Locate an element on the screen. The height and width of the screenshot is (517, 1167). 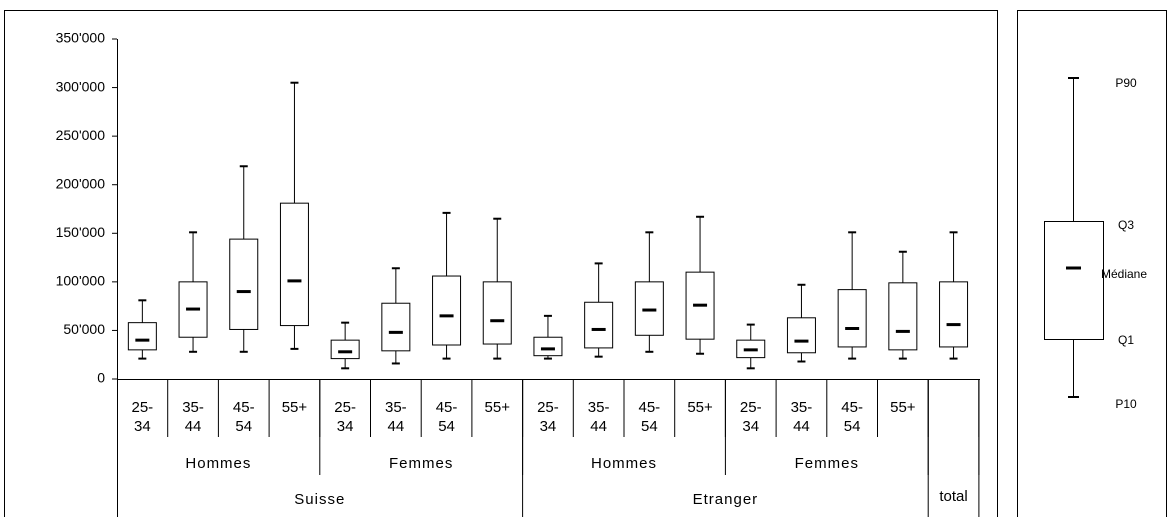
legend-label: Médiane is located at coordinates (1124, 274).